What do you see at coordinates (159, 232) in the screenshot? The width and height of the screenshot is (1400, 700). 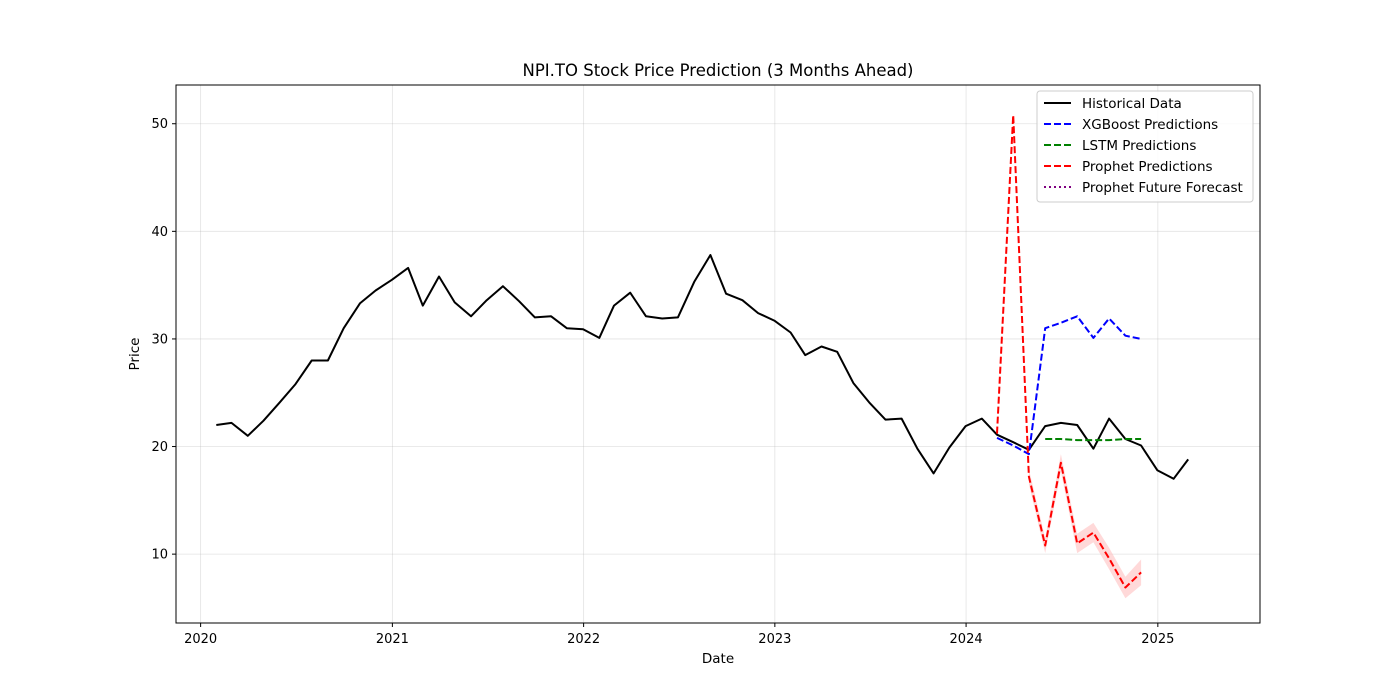 I see `y-tick-label: 40` at bounding box center [159, 232].